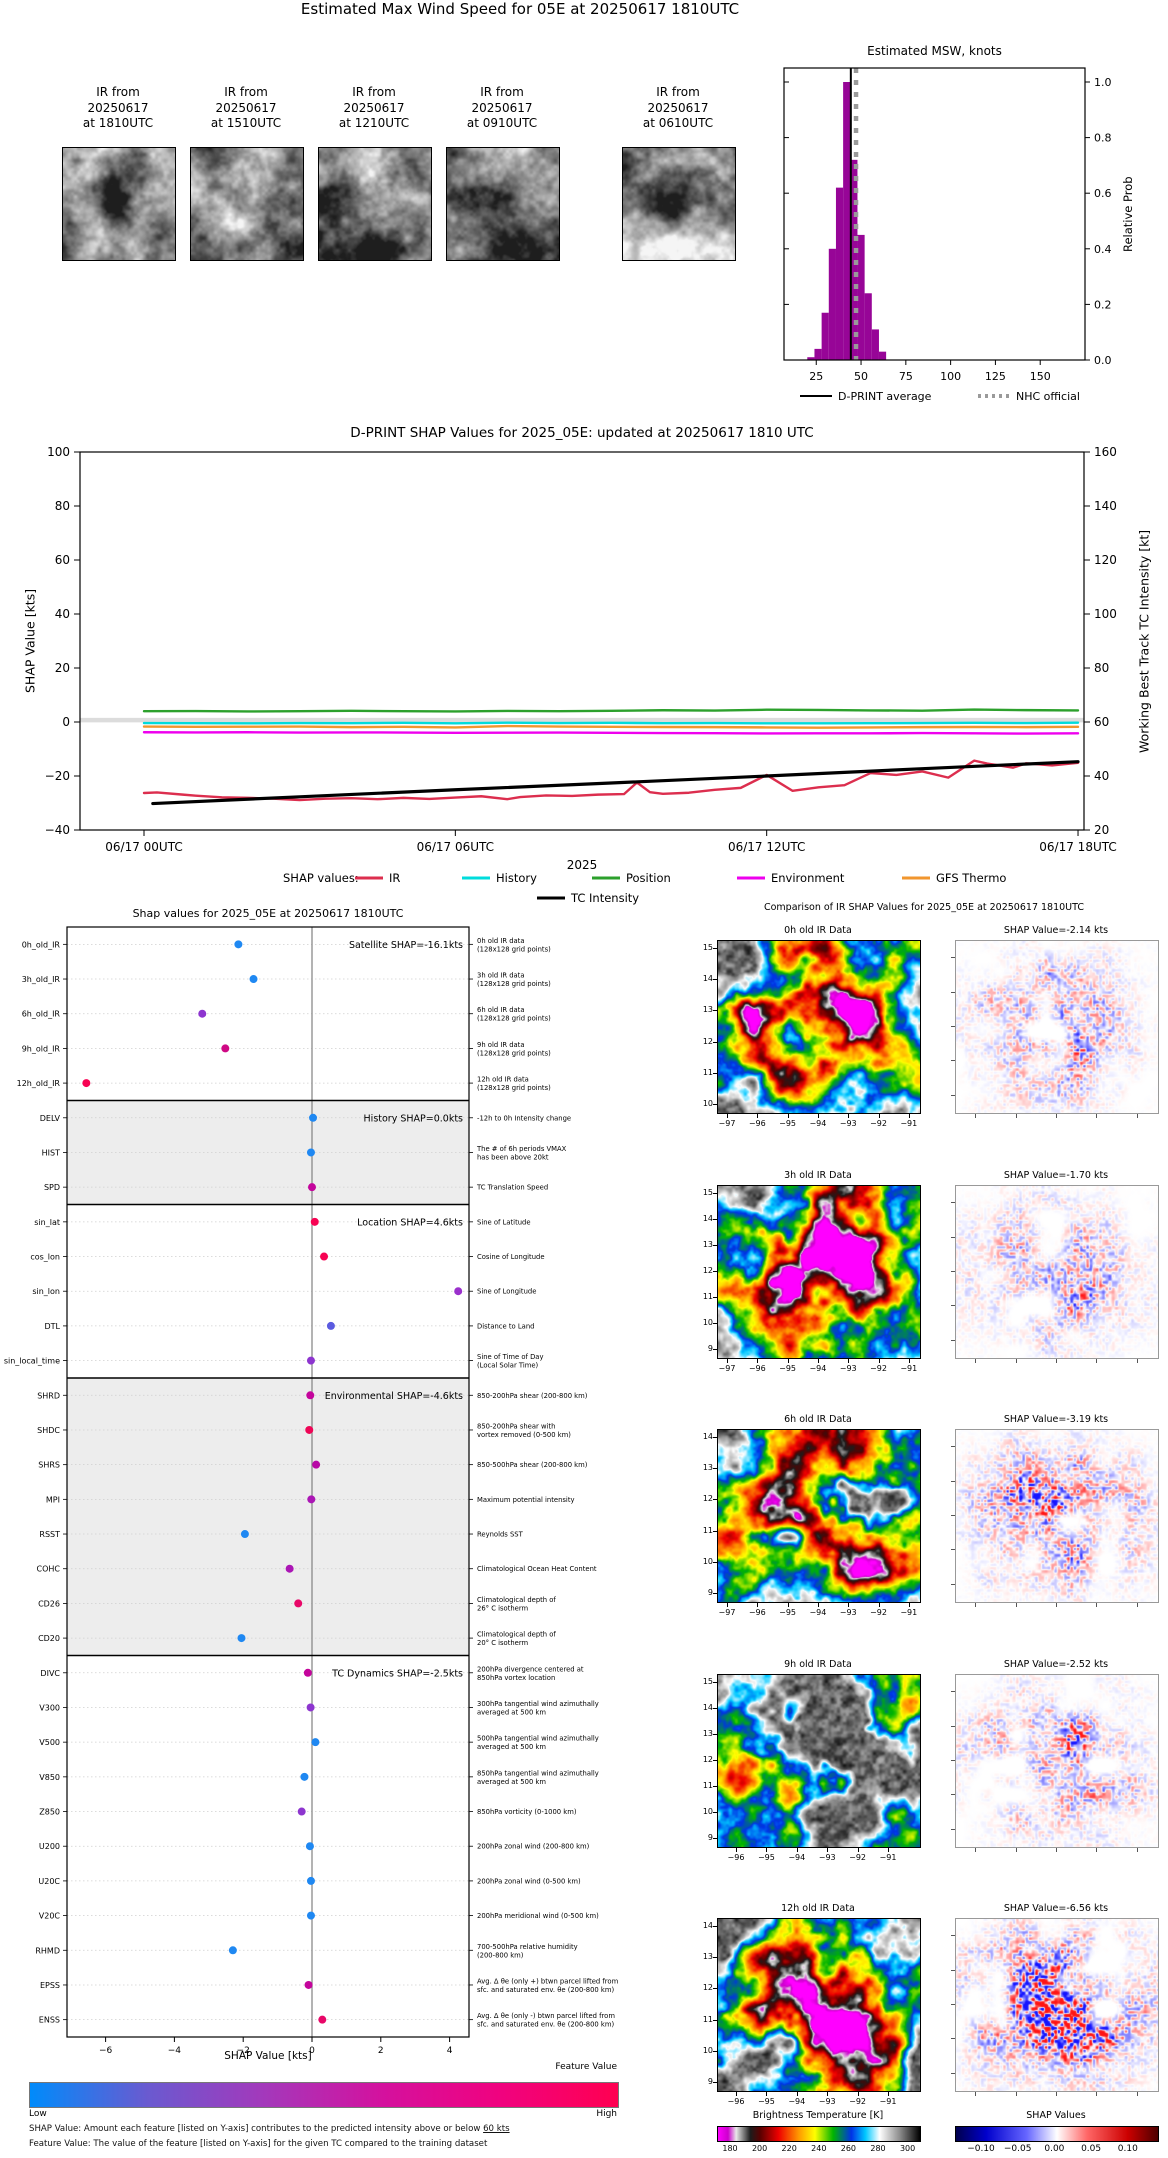  What do you see at coordinates (243, 2051) in the screenshot?
I see `x-tick-label: −2` at bounding box center [243, 2051].